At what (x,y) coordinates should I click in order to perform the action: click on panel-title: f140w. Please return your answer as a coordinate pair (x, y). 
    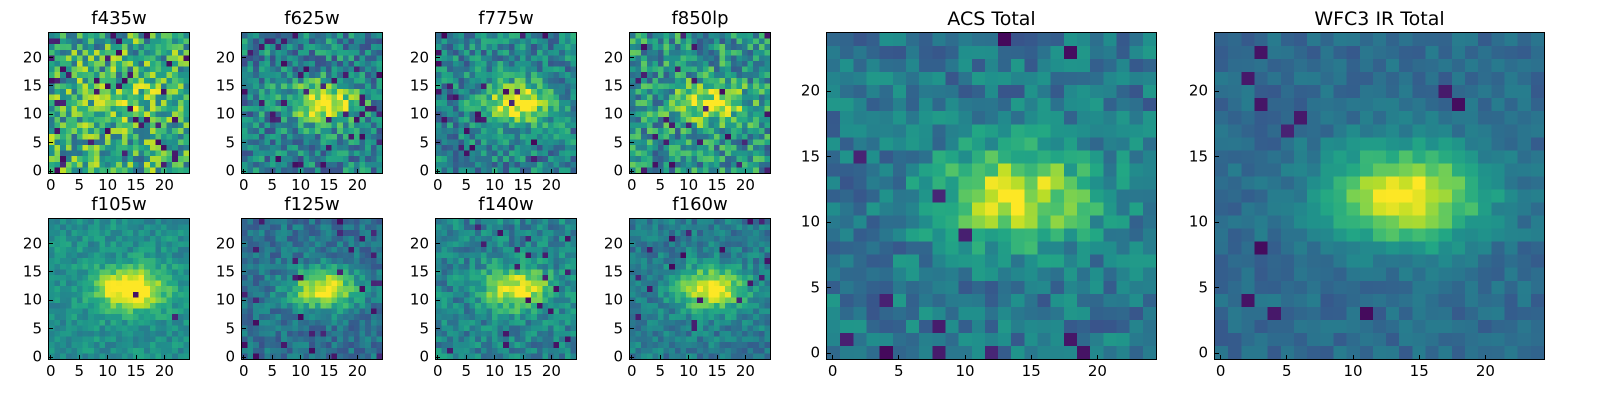
    Looking at the image, I should click on (506, 204).